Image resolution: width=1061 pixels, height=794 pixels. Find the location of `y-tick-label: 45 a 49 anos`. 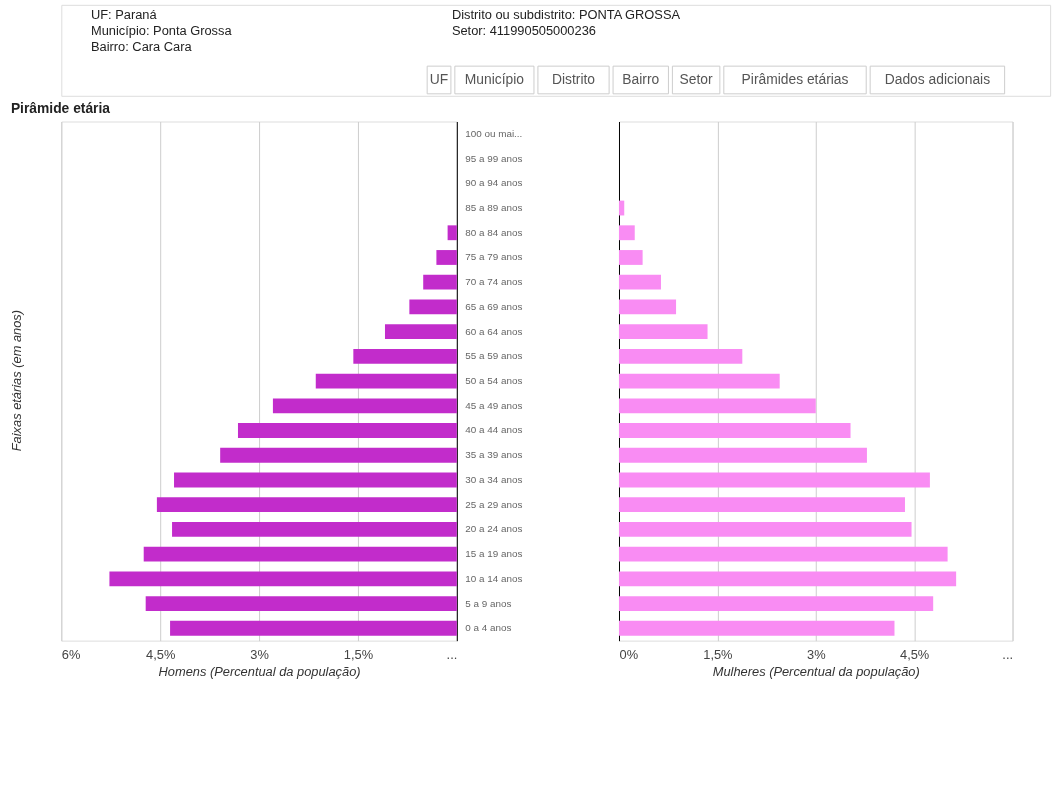

y-tick-label: 45 a 49 anos is located at coordinates (494, 405).